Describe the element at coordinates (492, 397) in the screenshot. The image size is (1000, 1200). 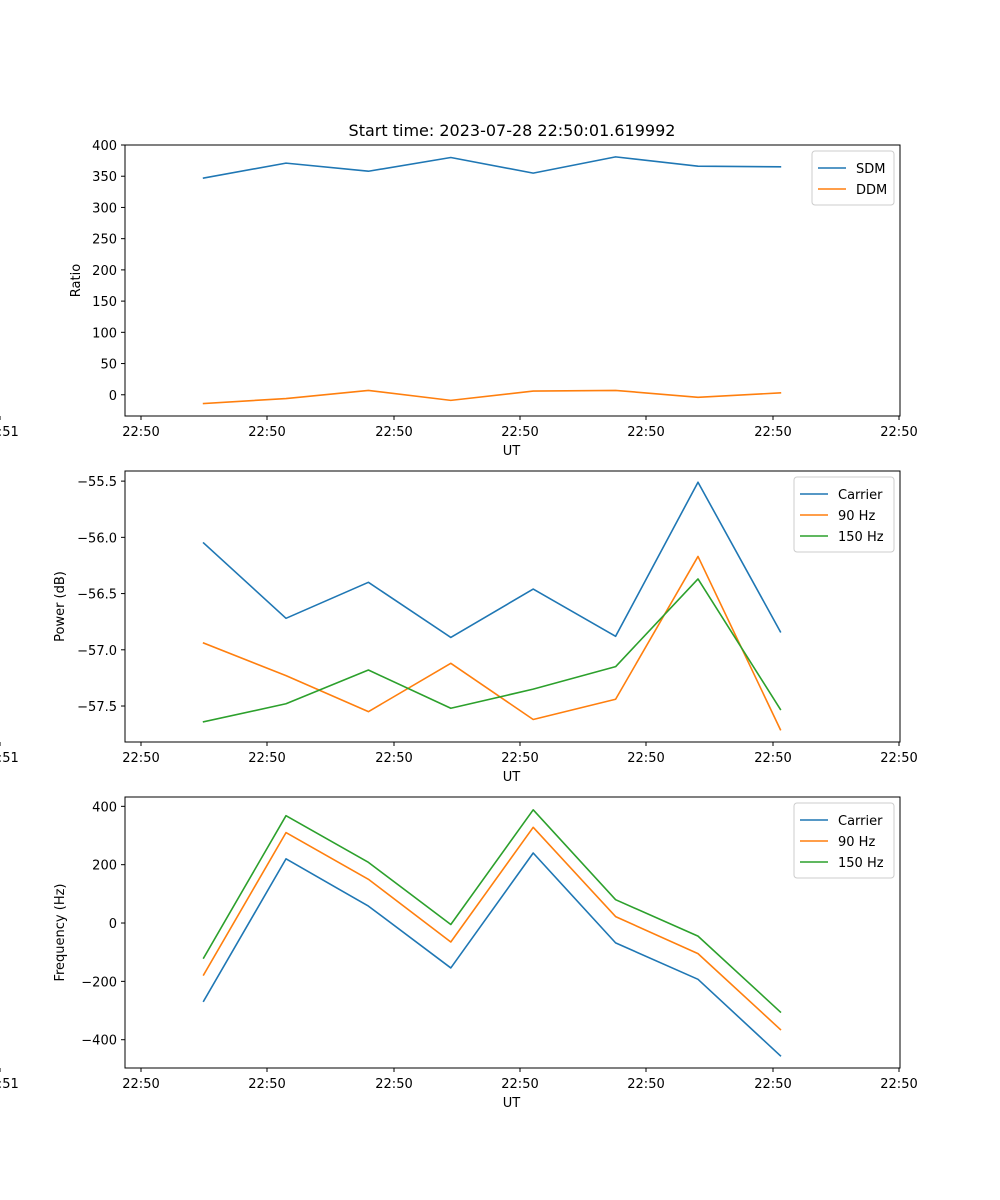
I see `series-line-ddm` at that location.